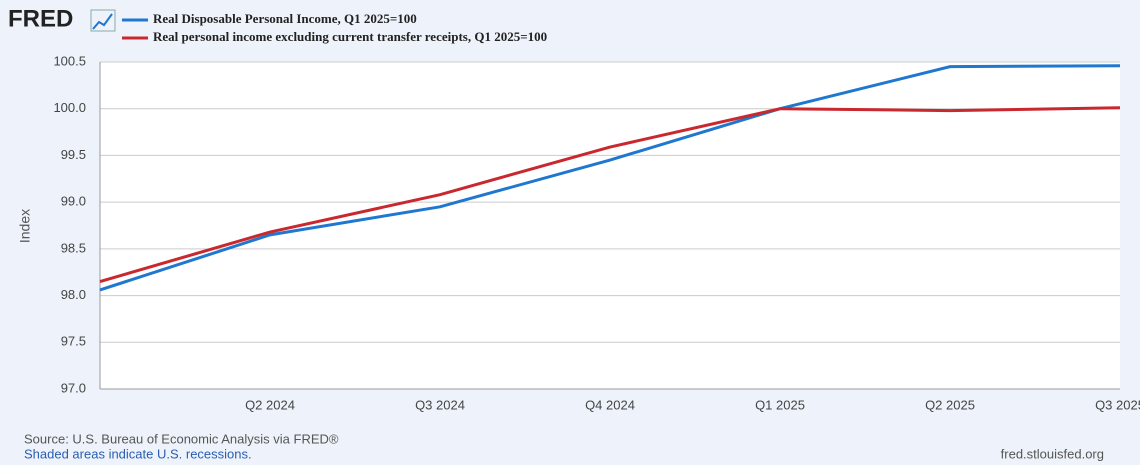 The width and height of the screenshot is (1140, 465). I want to click on x-tick-label: Q2 2024, so click(270, 404).